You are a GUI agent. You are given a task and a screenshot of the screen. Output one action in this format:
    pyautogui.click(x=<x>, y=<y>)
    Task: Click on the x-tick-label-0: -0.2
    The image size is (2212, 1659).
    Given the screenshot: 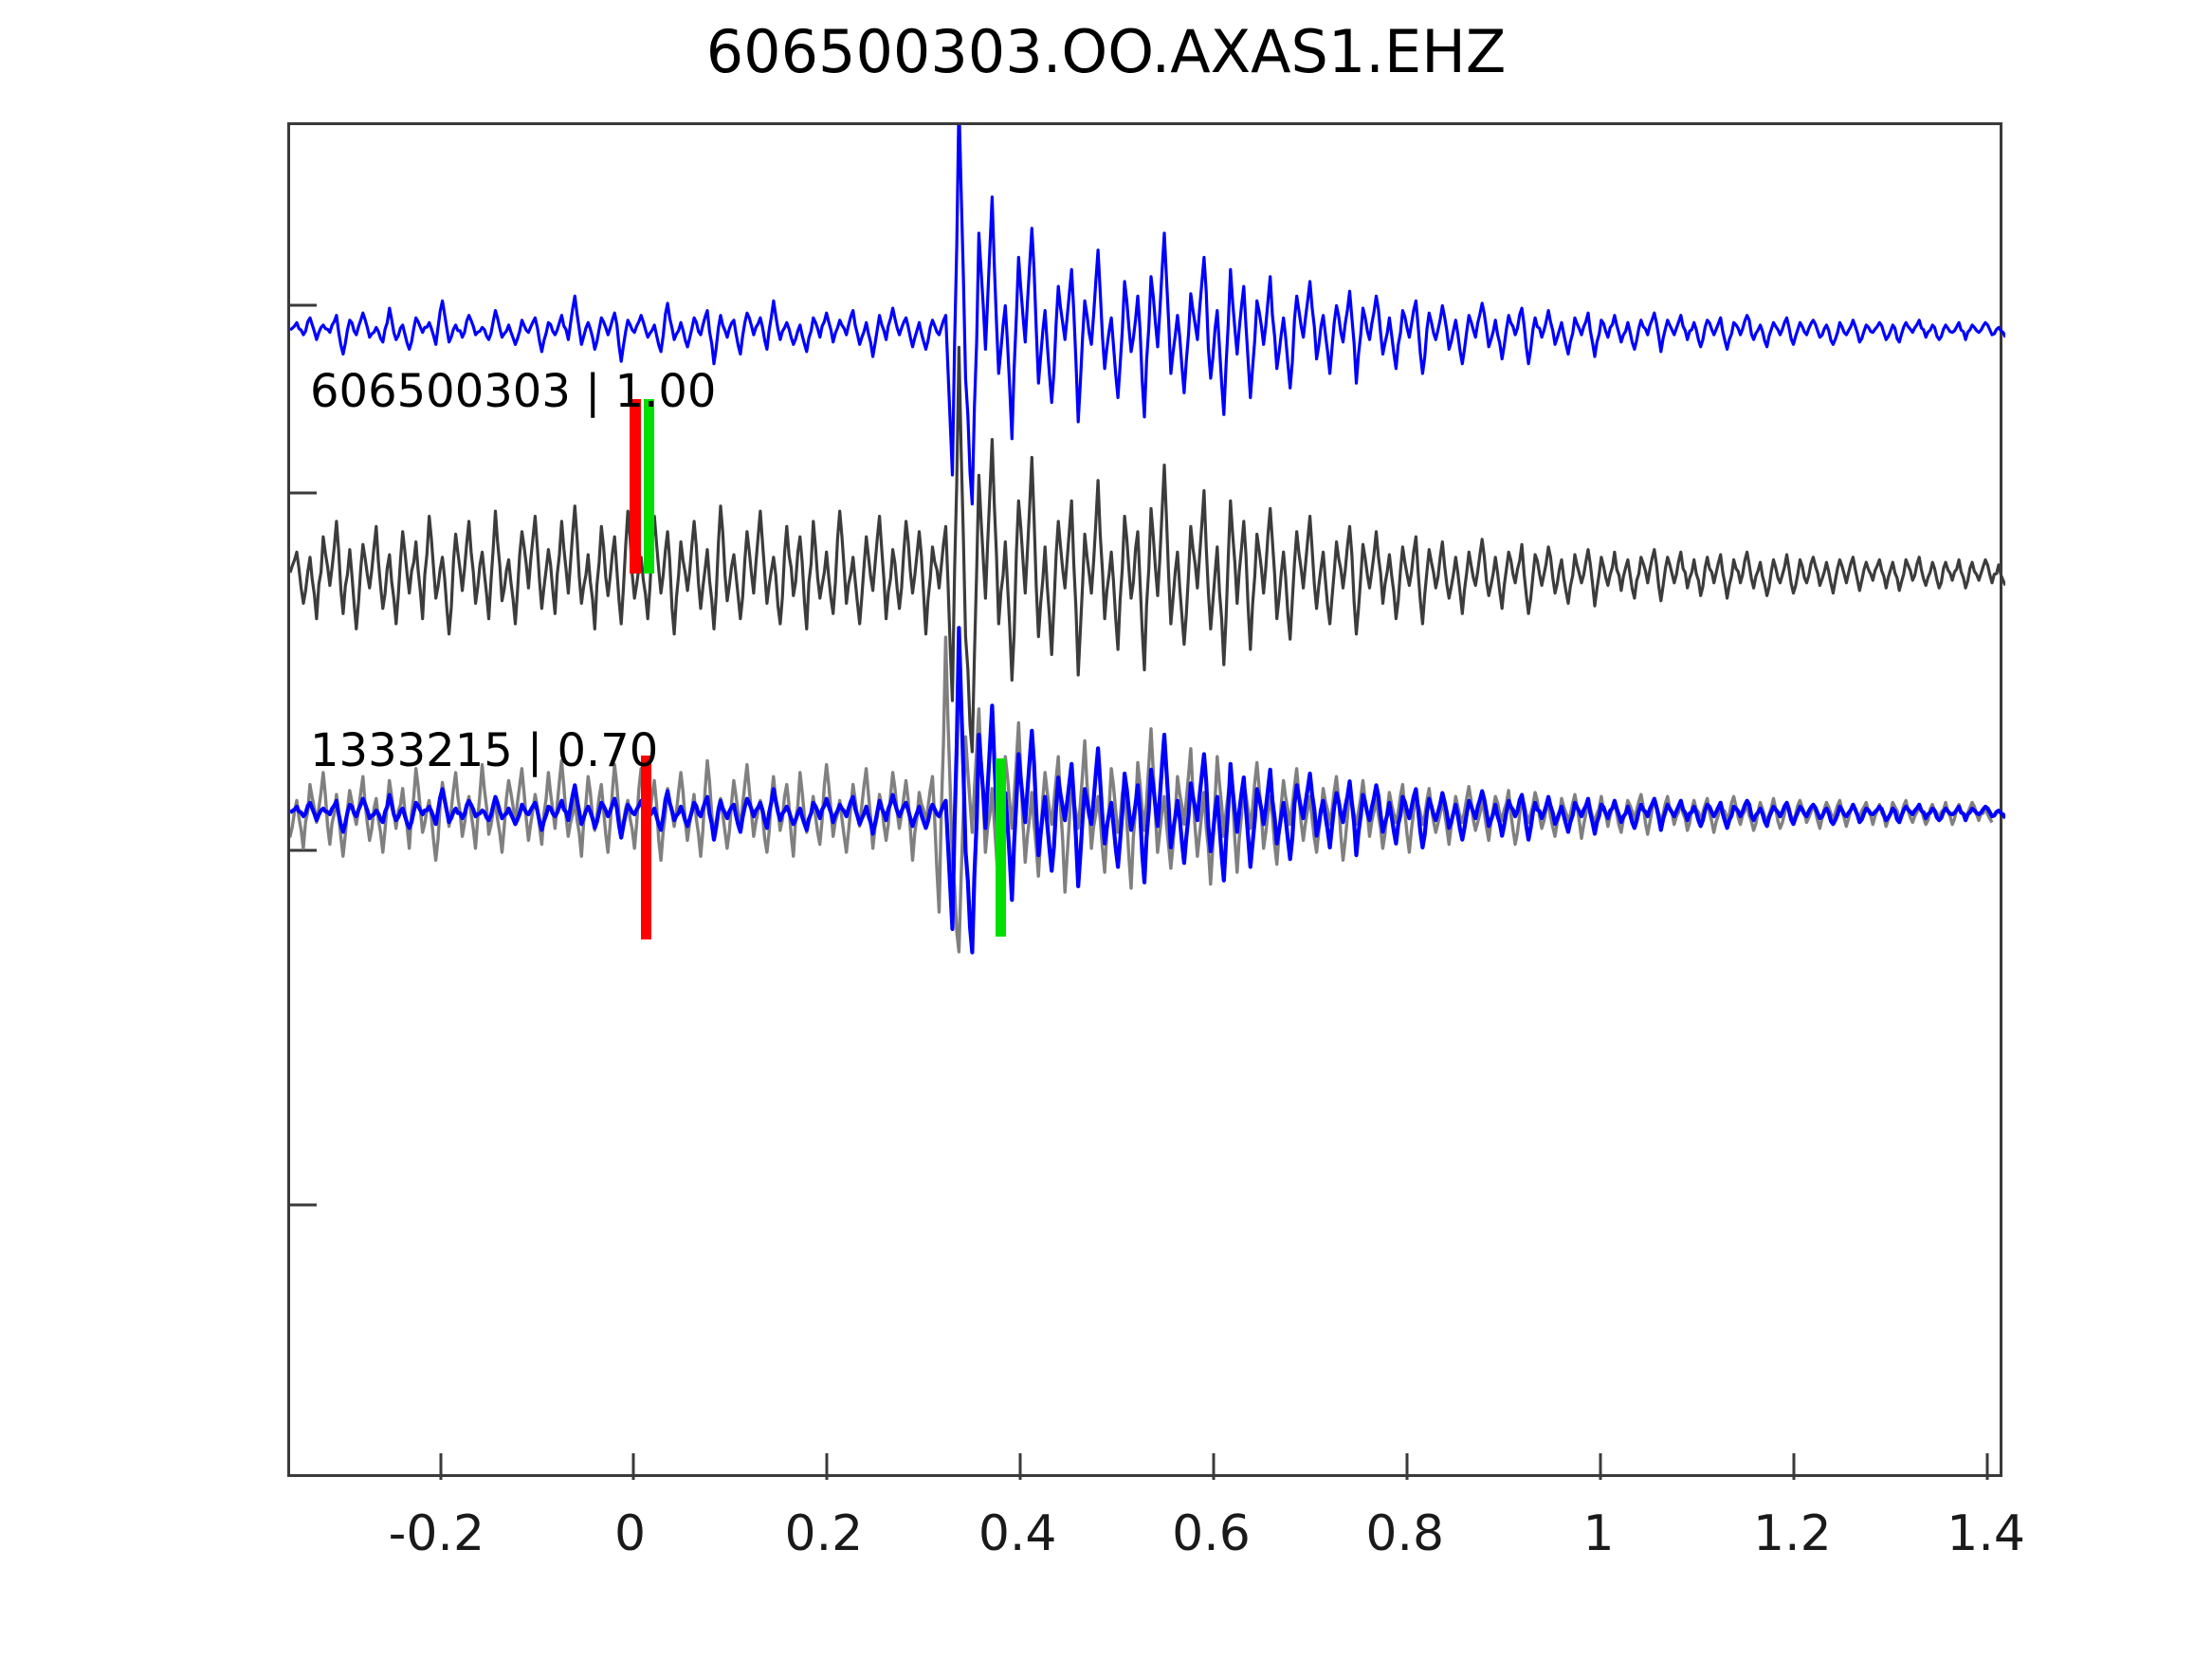 What is the action you would take?
    pyautogui.click(x=436, y=1533)
    